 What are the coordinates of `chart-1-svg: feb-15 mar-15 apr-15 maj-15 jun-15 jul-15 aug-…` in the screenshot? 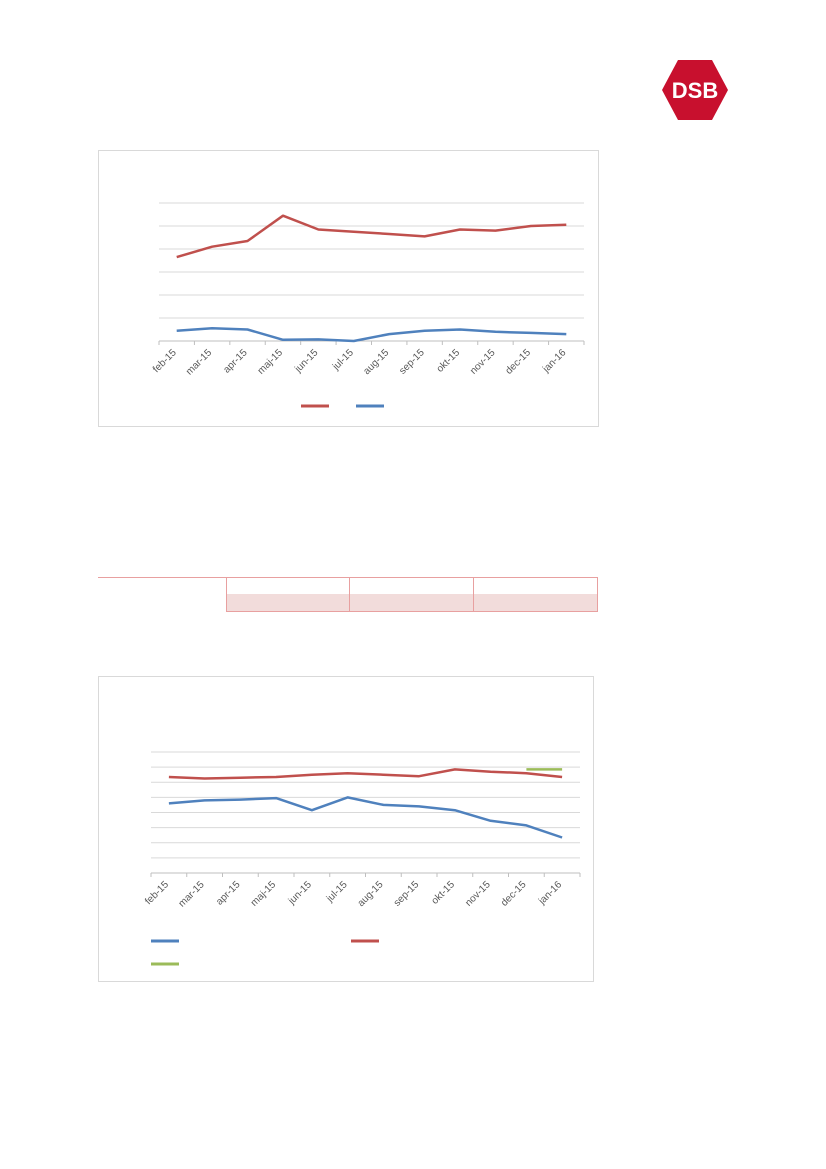 It's located at (368, 305).